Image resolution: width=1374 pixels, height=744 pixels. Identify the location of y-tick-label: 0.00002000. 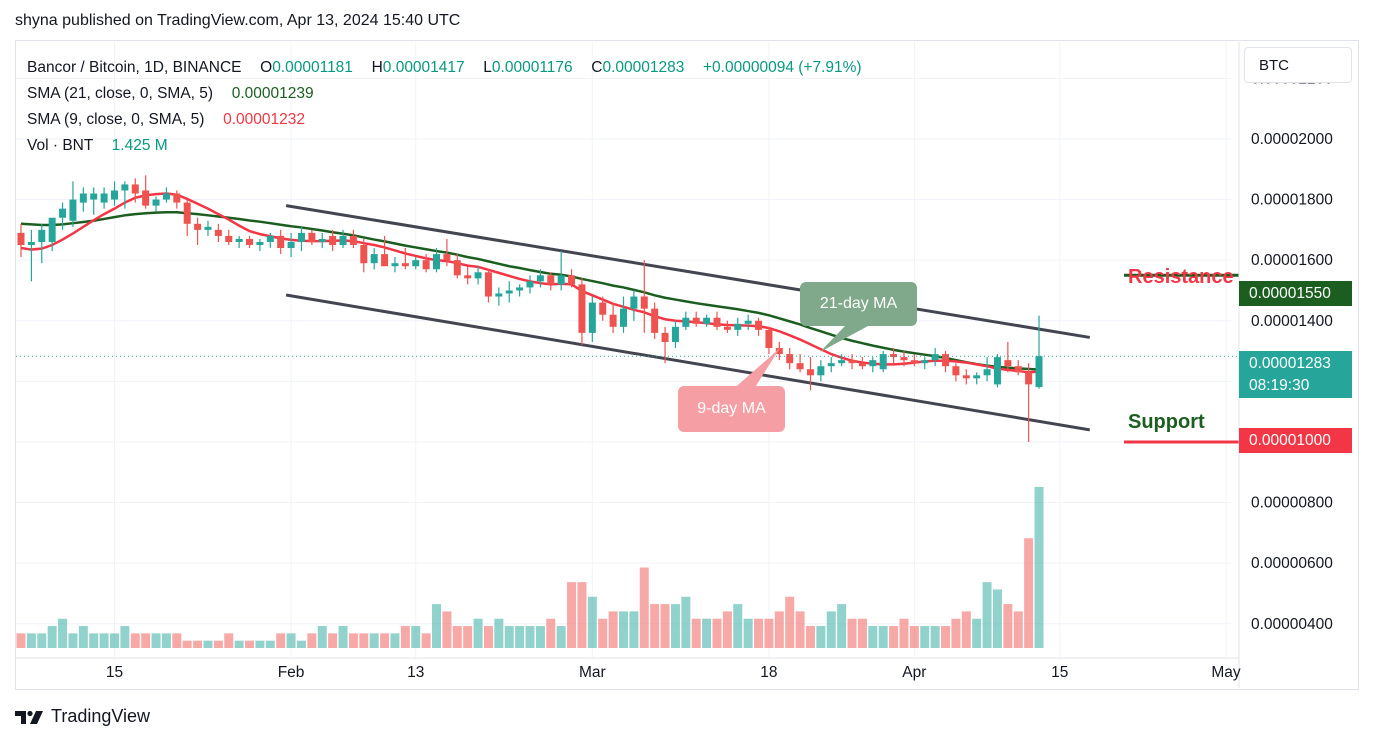
(1292, 139).